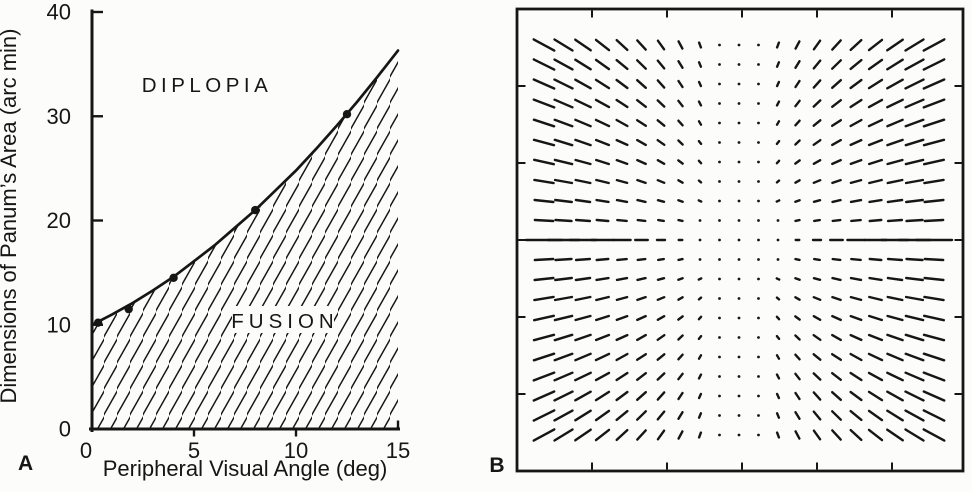  What do you see at coordinates (398, 450) in the screenshot?
I see `x-tick-label: 15` at bounding box center [398, 450].